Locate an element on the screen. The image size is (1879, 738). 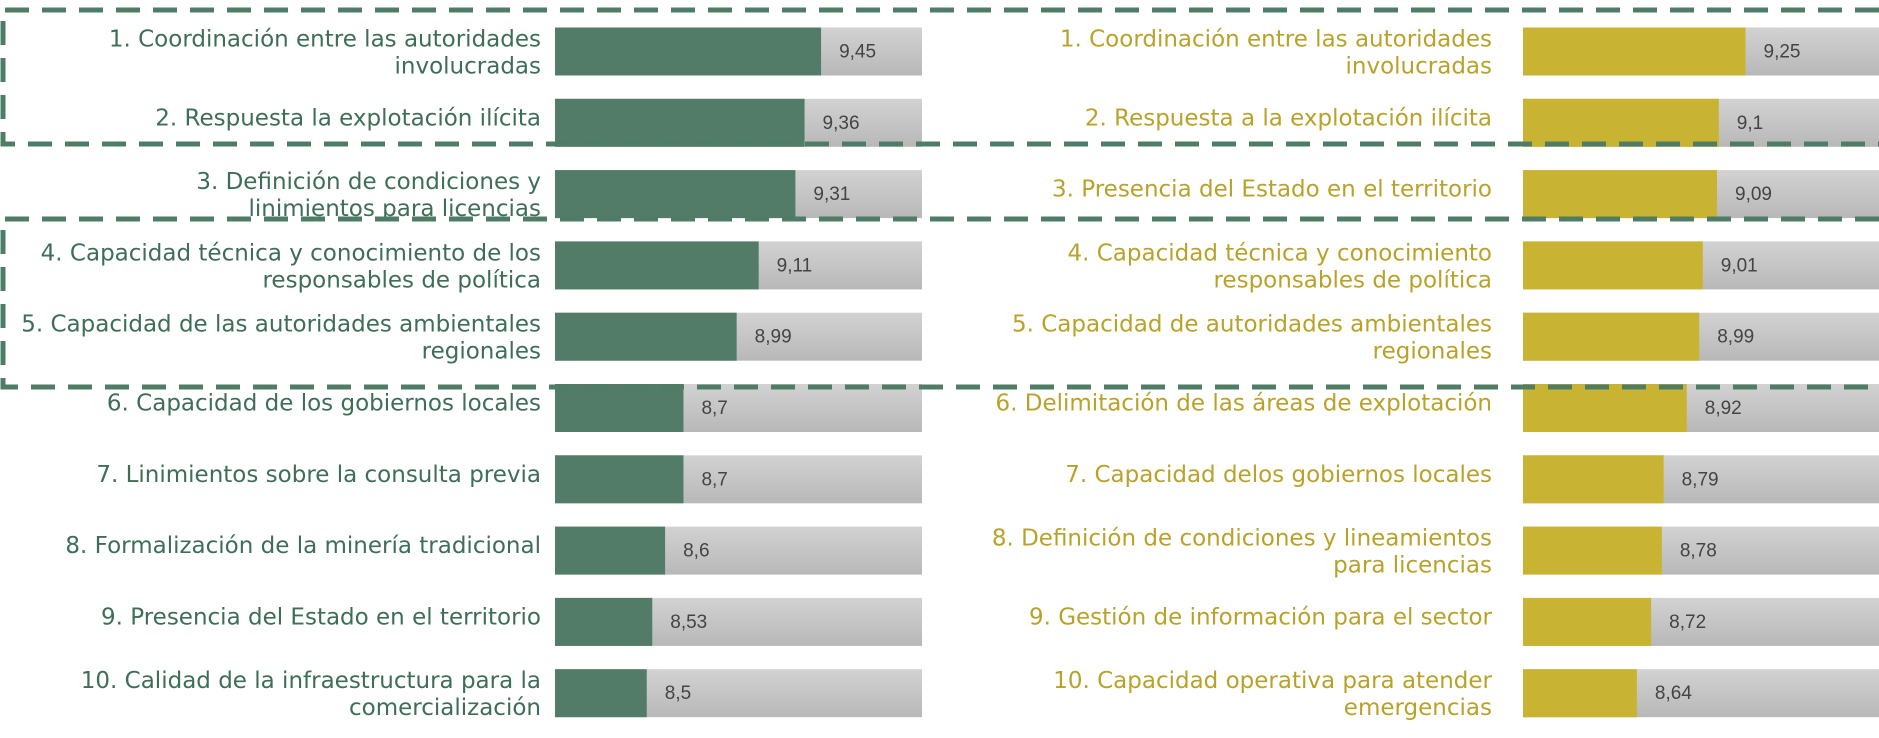
category-label: 7. Capacidad delos gobiernos locales is located at coordinates (1278, 475).